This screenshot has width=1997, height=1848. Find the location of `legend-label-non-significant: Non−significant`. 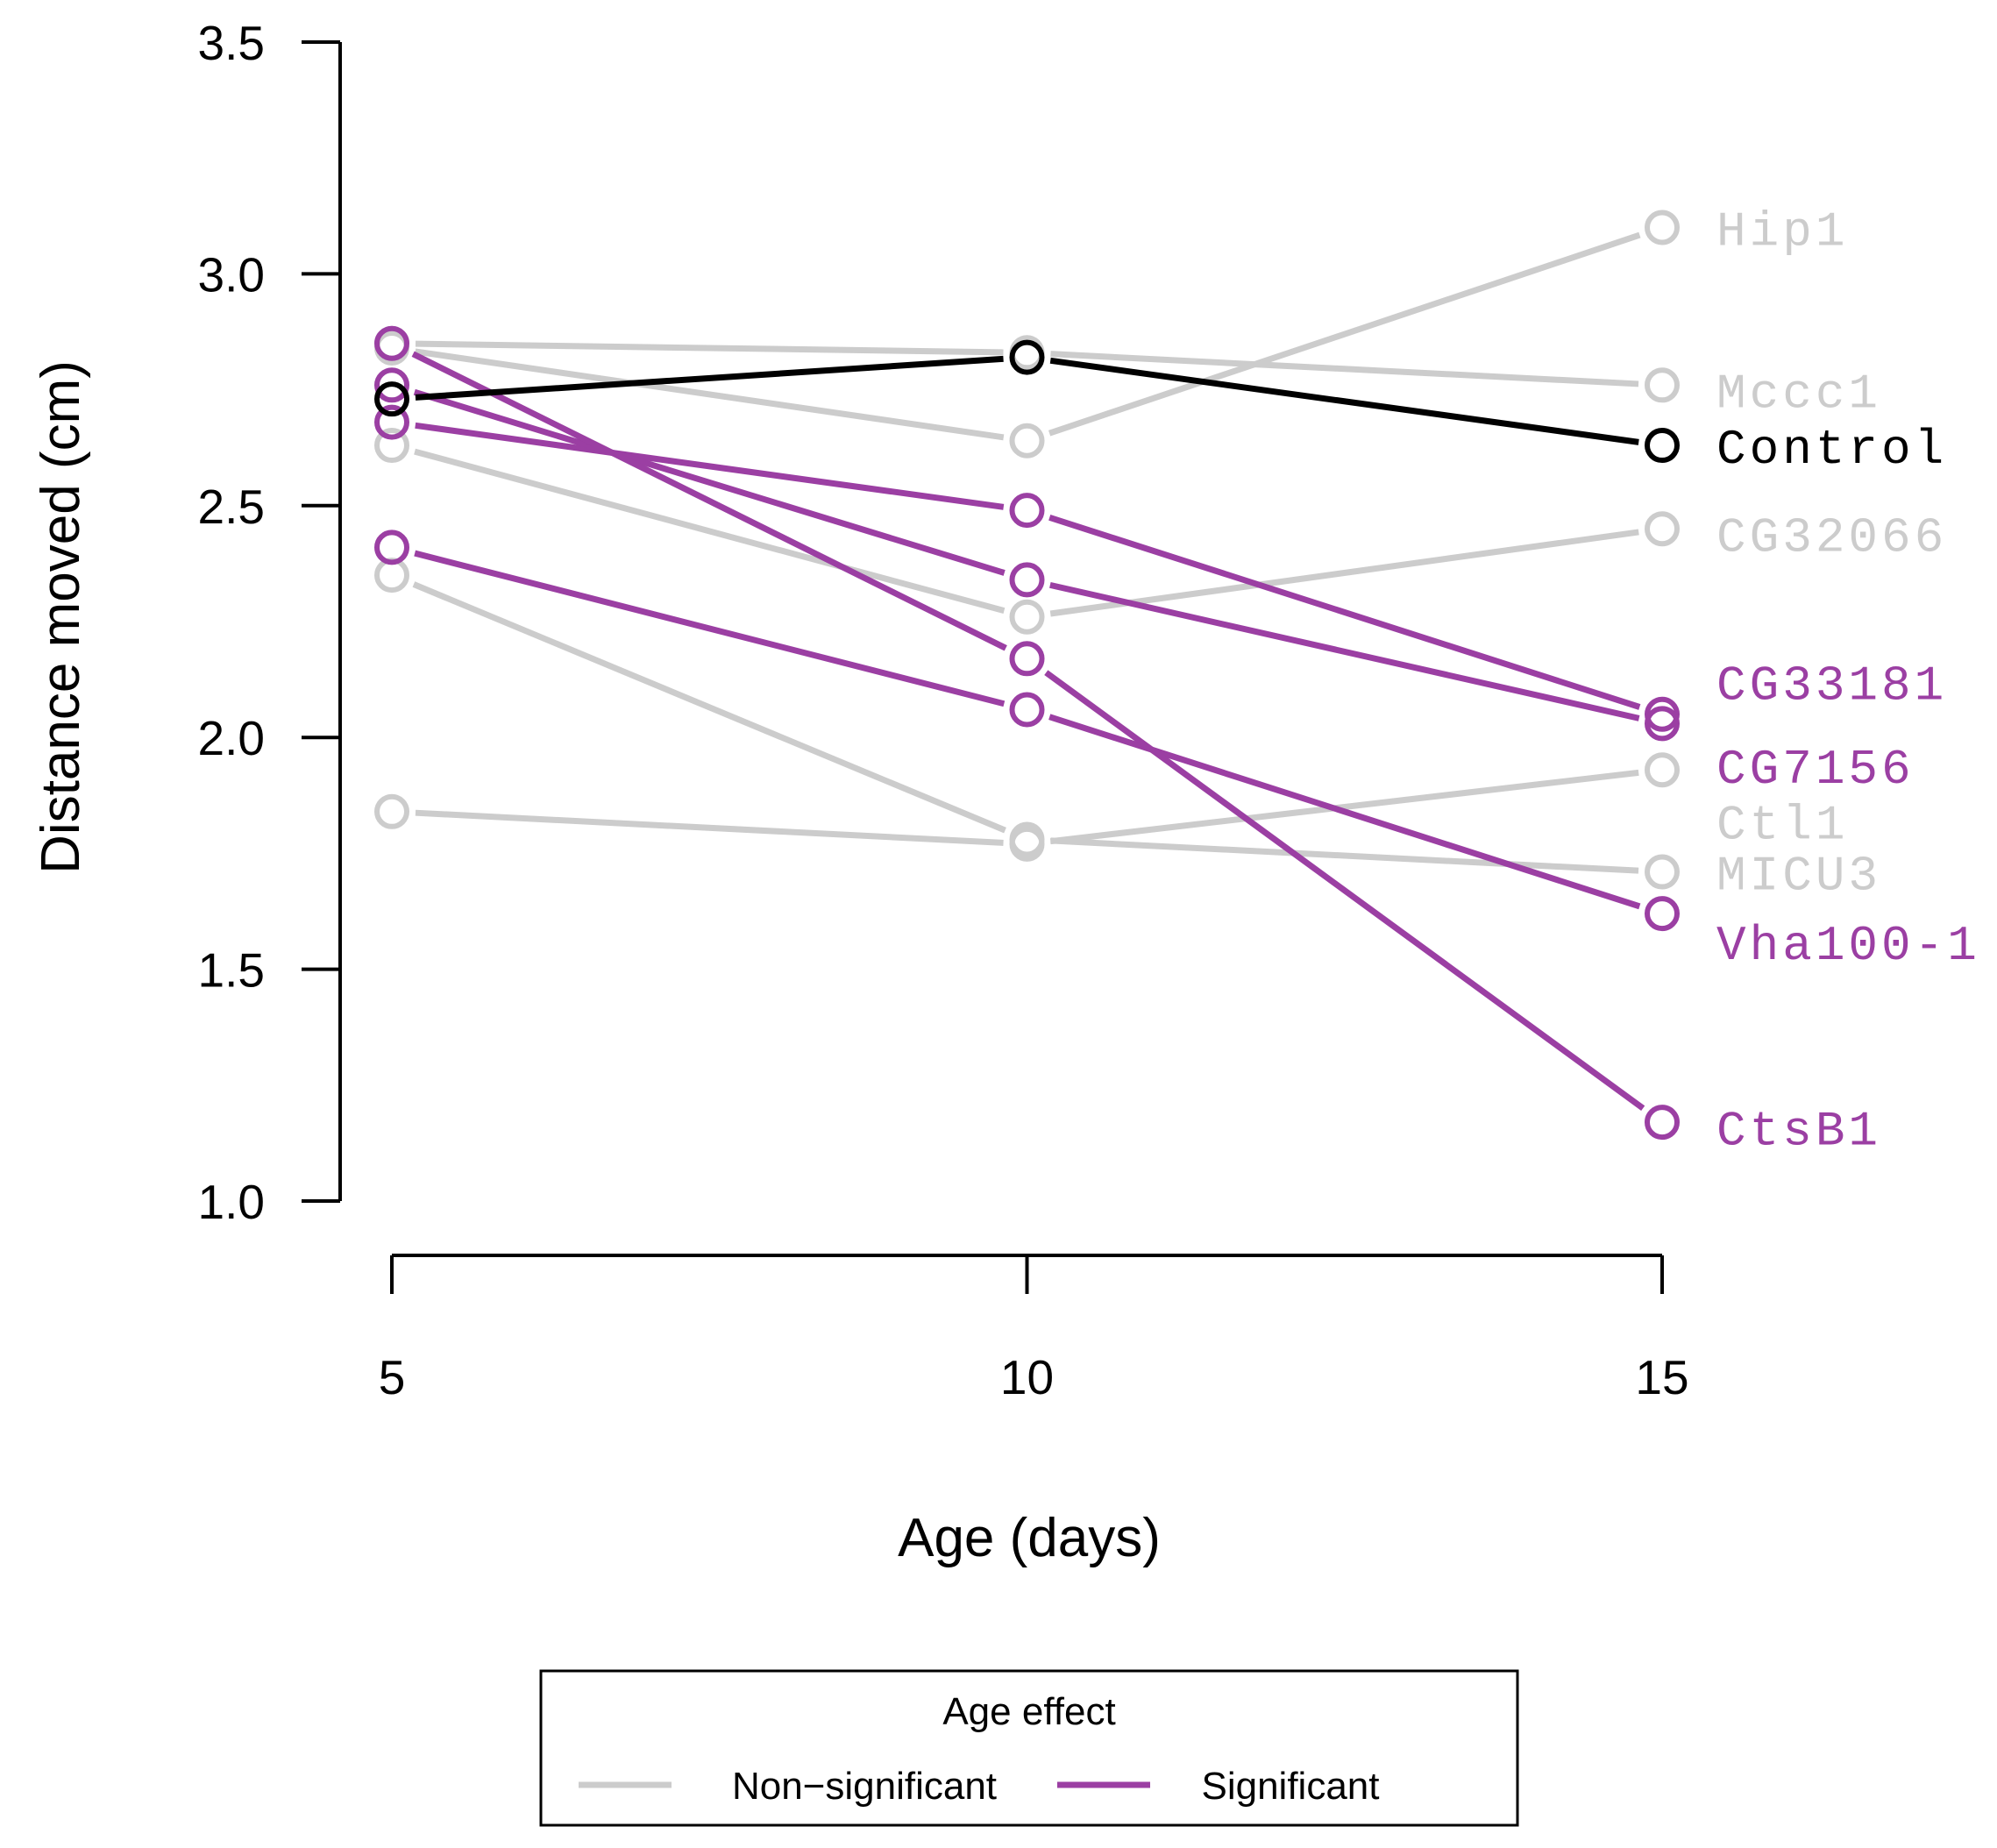

legend-label-non-significant: Non−significant is located at coordinates (865, 1786).